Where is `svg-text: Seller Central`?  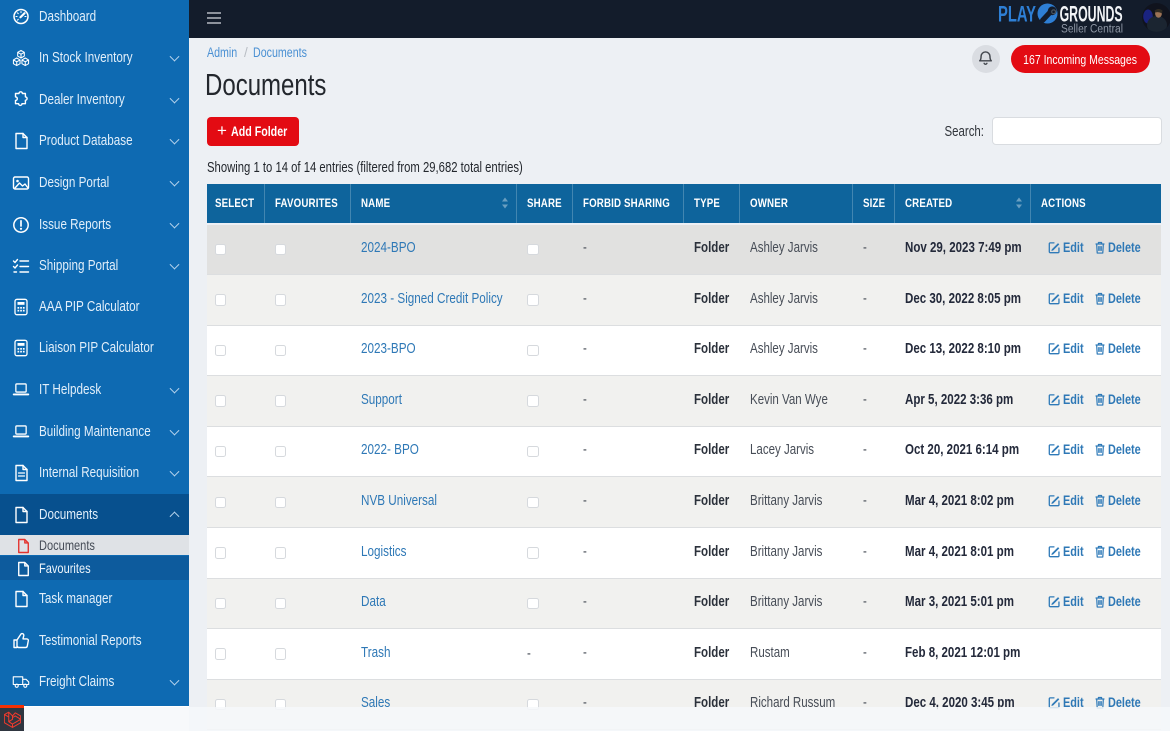
svg-text: Seller Central is located at coordinates (1092, 30).